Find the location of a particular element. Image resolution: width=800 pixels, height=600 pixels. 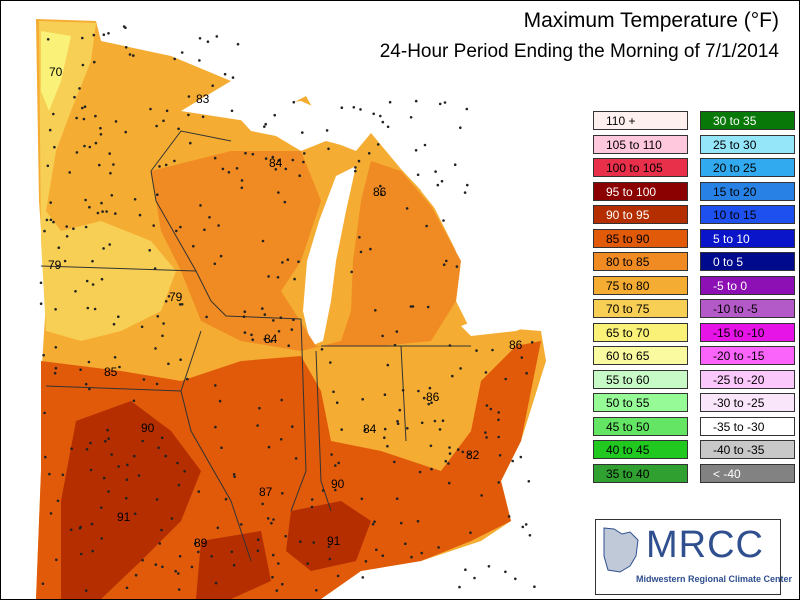

legend-label: 85 to 90 is located at coordinates (628, 238).